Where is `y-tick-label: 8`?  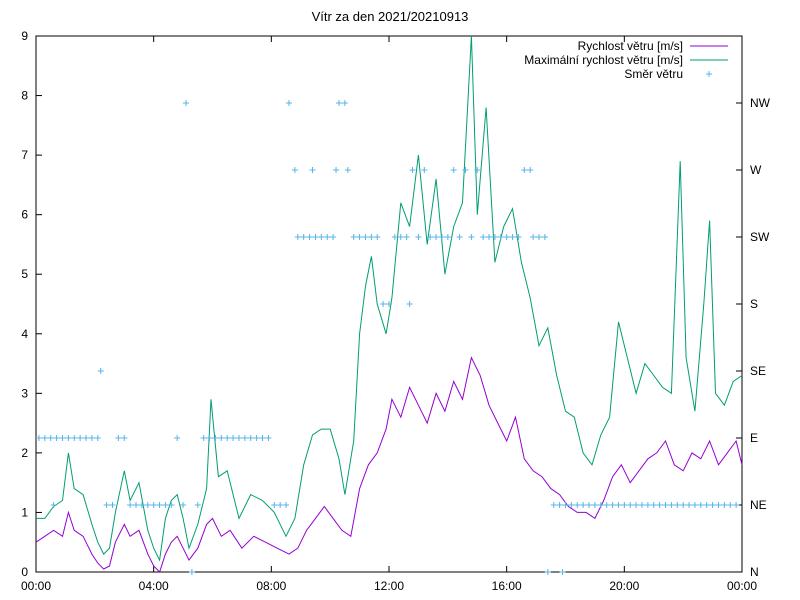
y-tick-label: 8 is located at coordinates (24, 96).